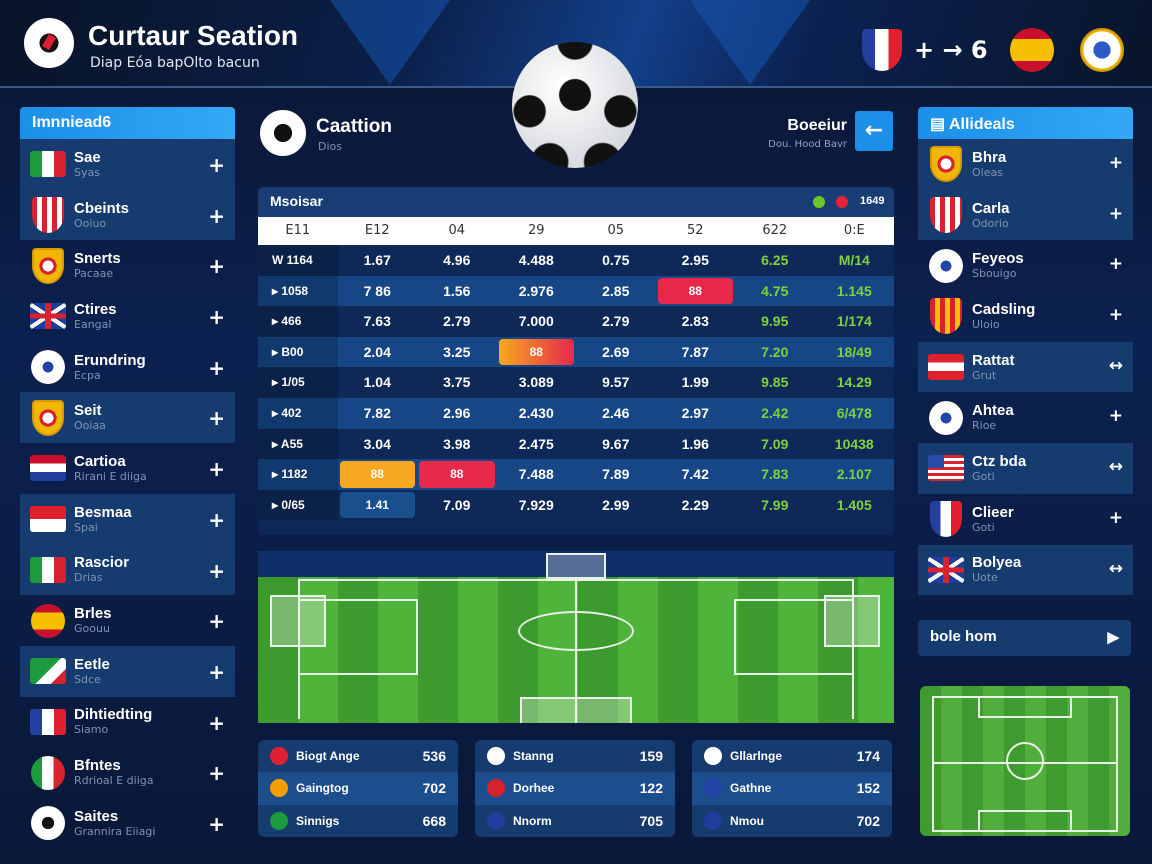  What do you see at coordinates (127, 772) in the screenshot?
I see `team-list-item: Bfntes Rdrioal E diiga +` at bounding box center [127, 772].